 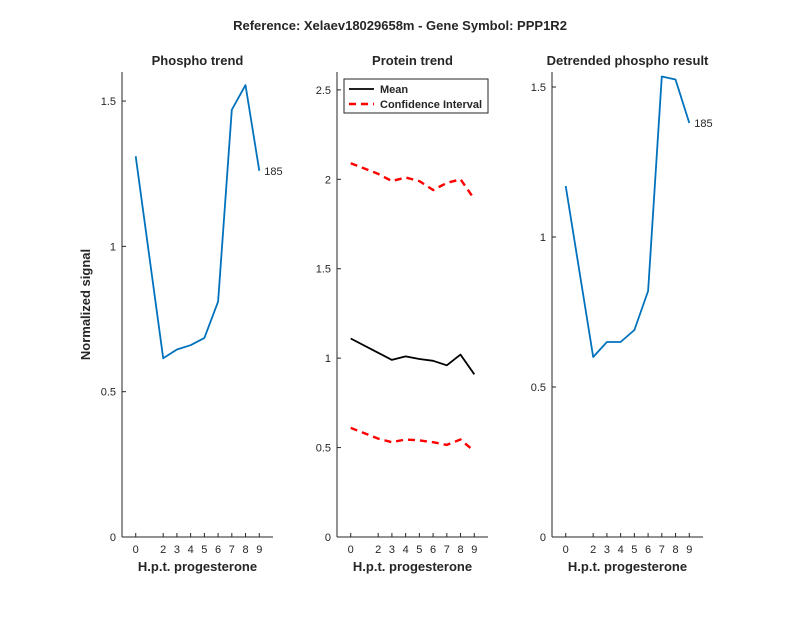 I want to click on legend-box, so click(x=416, y=96).